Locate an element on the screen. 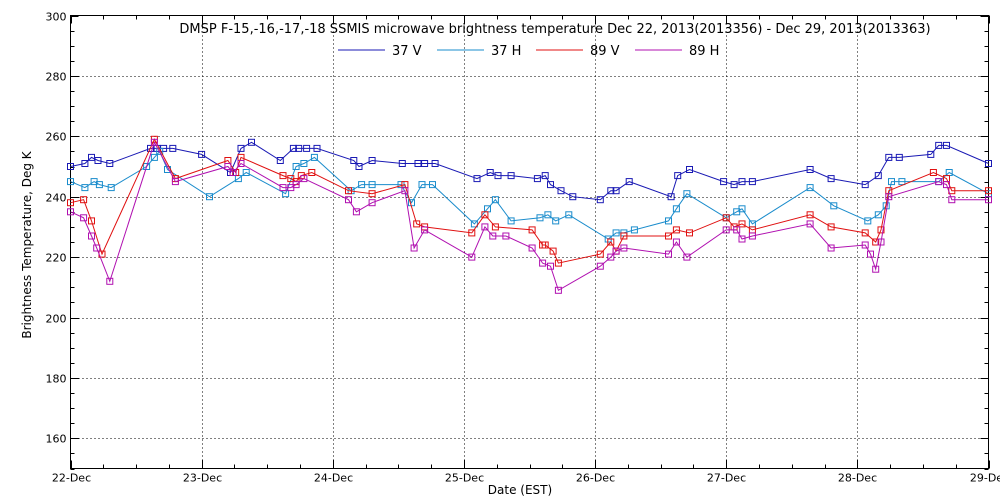 This screenshot has height=500, width=1000. legend: 37 V 37 H 89 V 89 H is located at coordinates (528, 51).